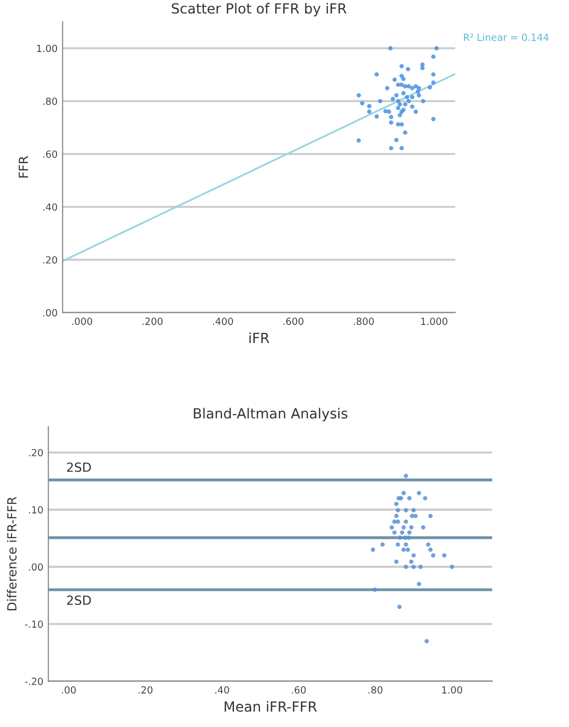 This screenshot has height=727, width=569. Describe the element at coordinates (452, 690) in the screenshot. I see `x-tick-label: 1.00` at that location.